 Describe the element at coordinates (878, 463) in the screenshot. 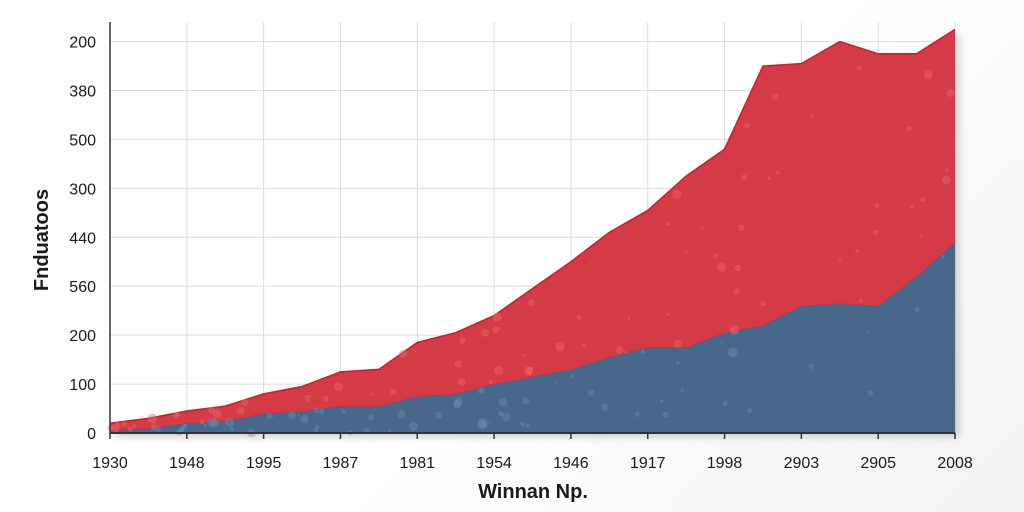

I see `x-tick-label: 2905` at that location.